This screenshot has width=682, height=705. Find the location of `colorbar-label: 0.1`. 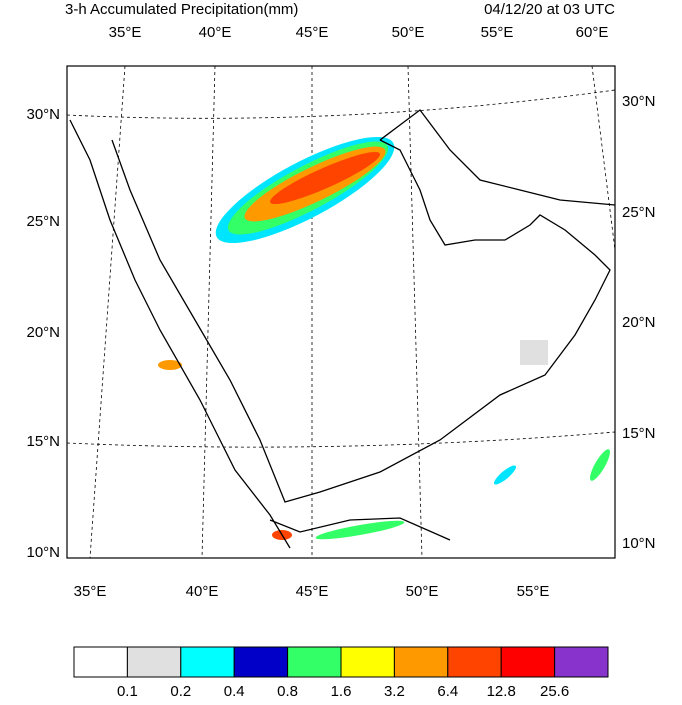

colorbar-label: 0.1 is located at coordinates (127, 691).